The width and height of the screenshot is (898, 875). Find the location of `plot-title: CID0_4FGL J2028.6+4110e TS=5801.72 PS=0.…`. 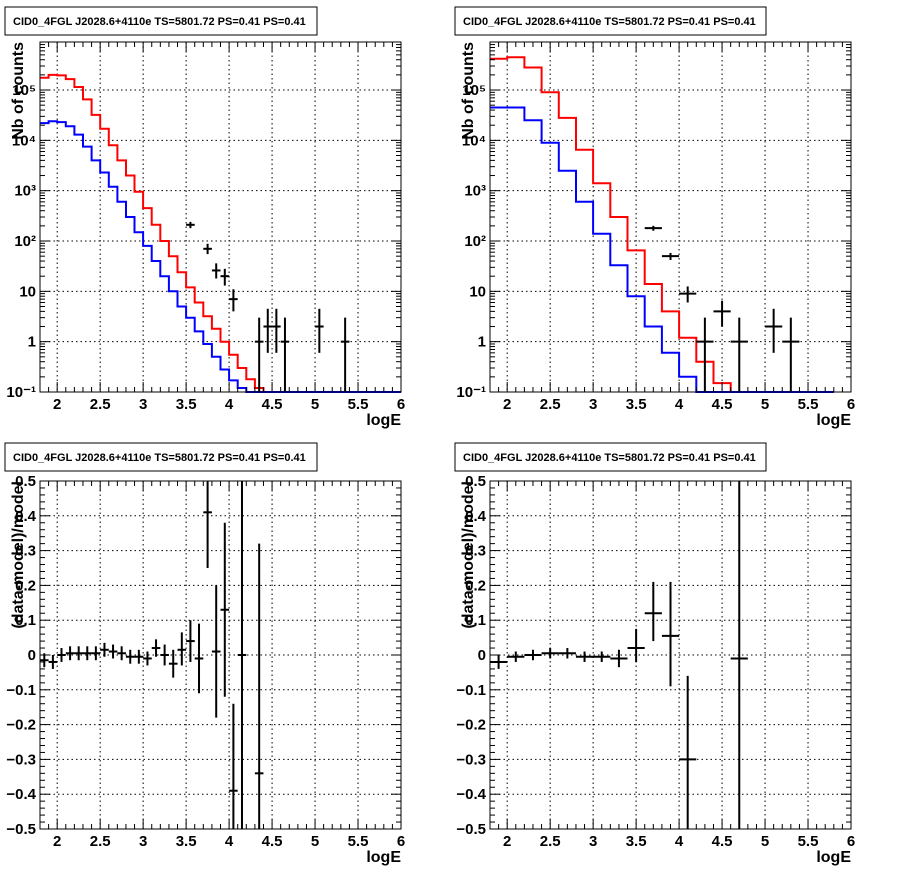

plot-title: CID0_4FGL J2028.6+4110e TS=5801.72 PS=0.… is located at coordinates (609, 22).